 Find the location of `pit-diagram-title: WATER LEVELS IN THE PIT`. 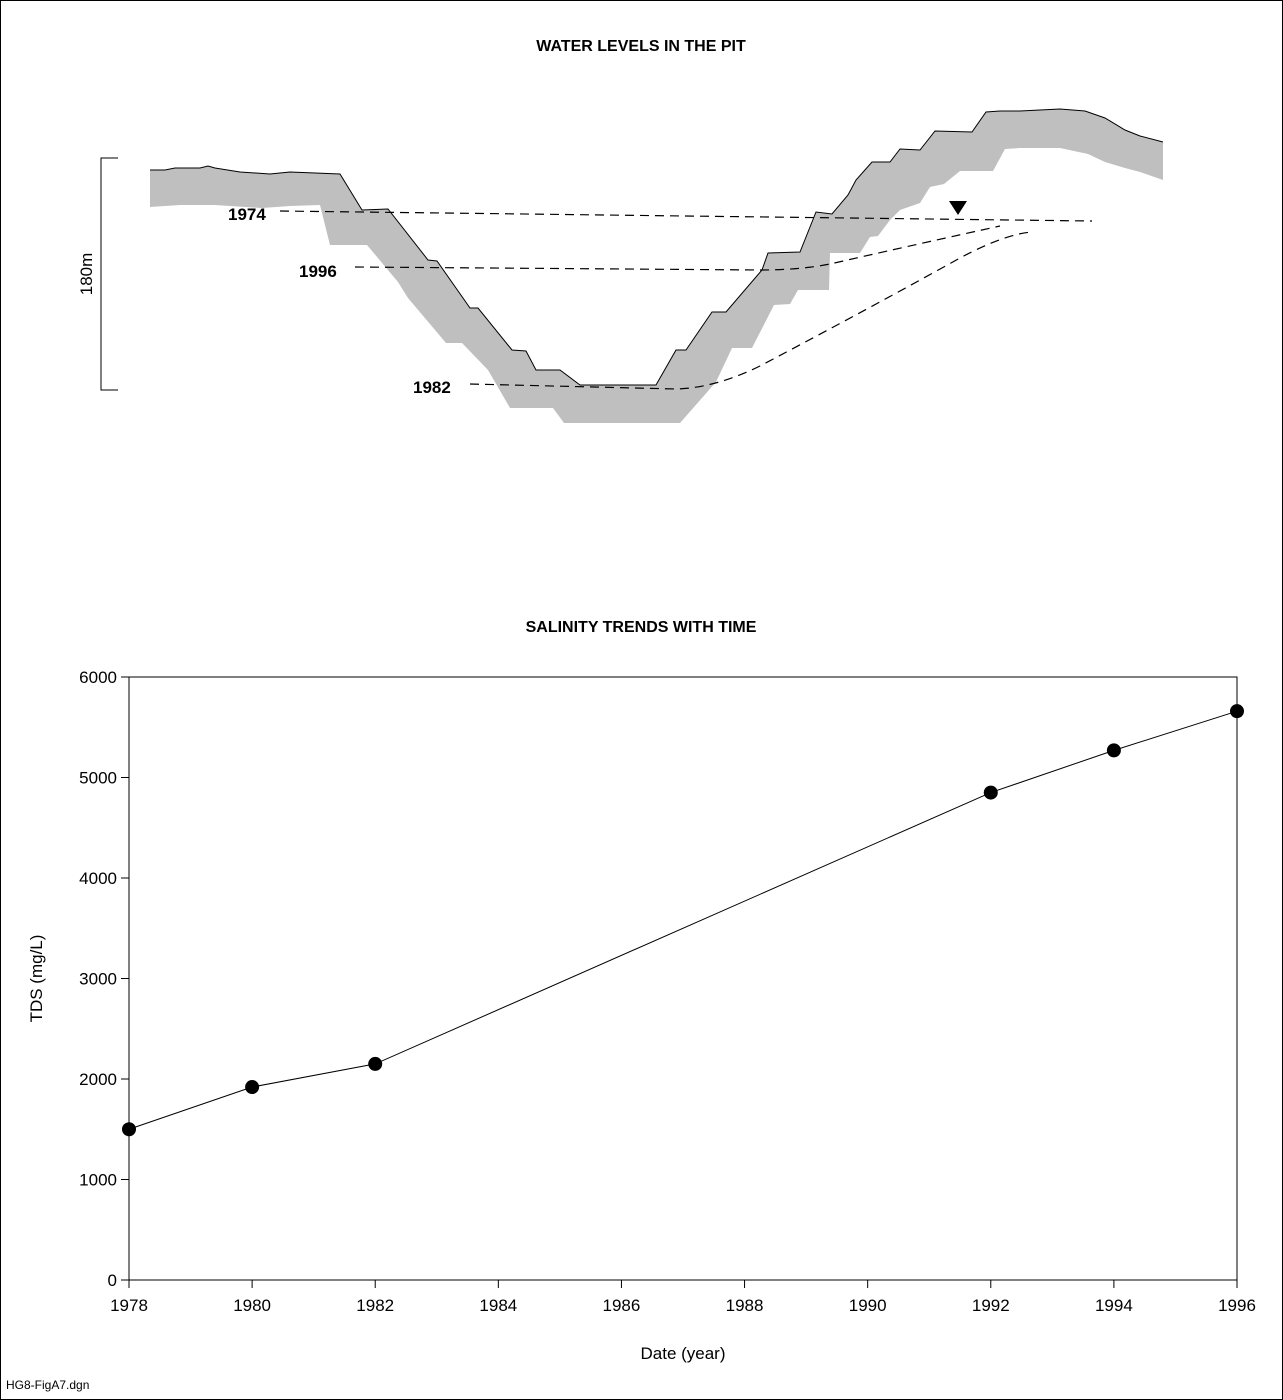

pit-diagram-title: WATER LEVELS IN THE PIT is located at coordinates (641, 46).